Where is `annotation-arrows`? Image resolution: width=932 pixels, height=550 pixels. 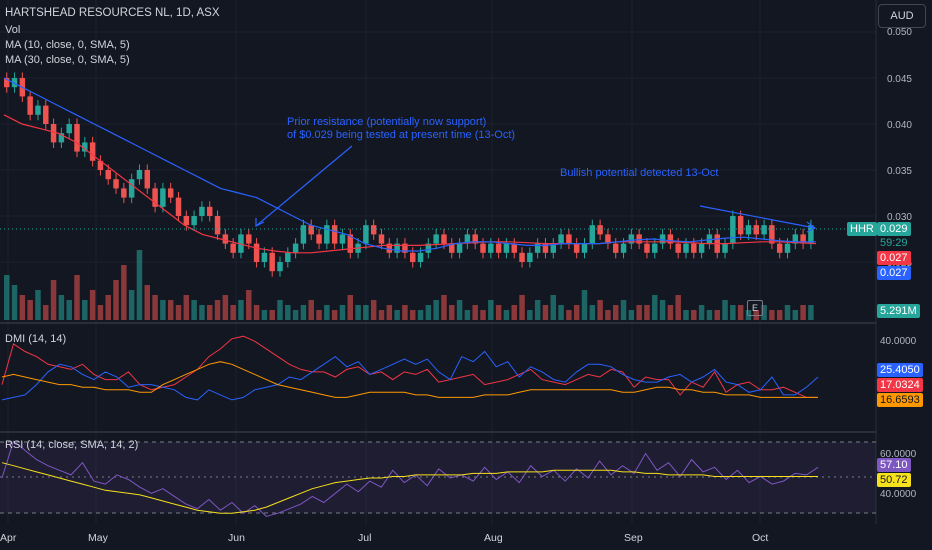 annotation-arrows is located at coordinates (536, 189).